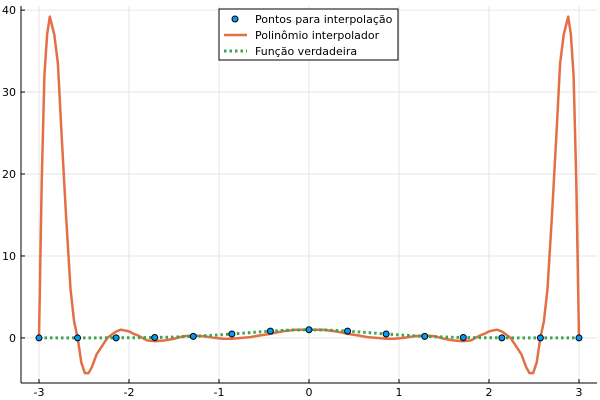  I want to click on legend-label: Pontos para interpolação, so click(324, 19).